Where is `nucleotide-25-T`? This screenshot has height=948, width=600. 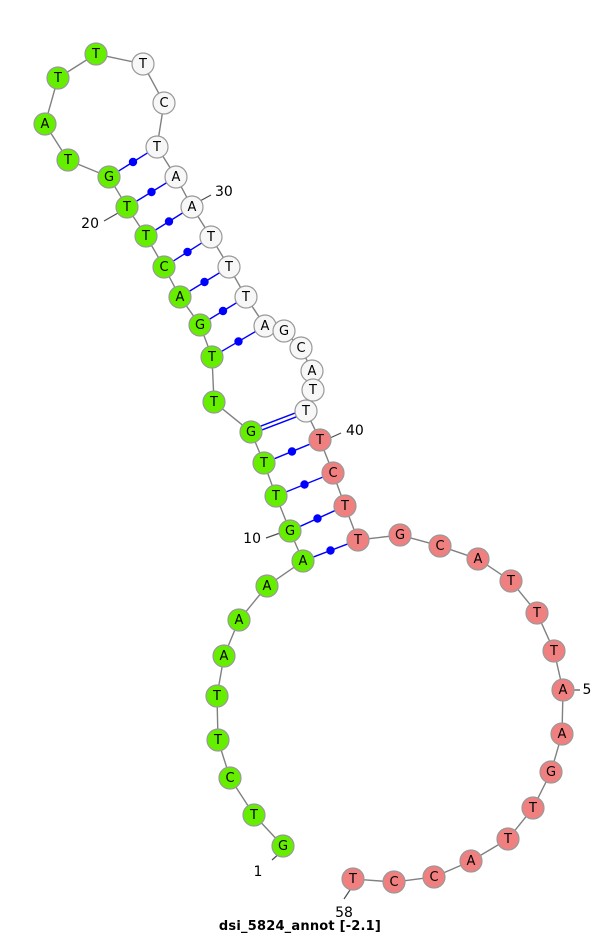
nucleotide-25-T is located at coordinates (96, 54).